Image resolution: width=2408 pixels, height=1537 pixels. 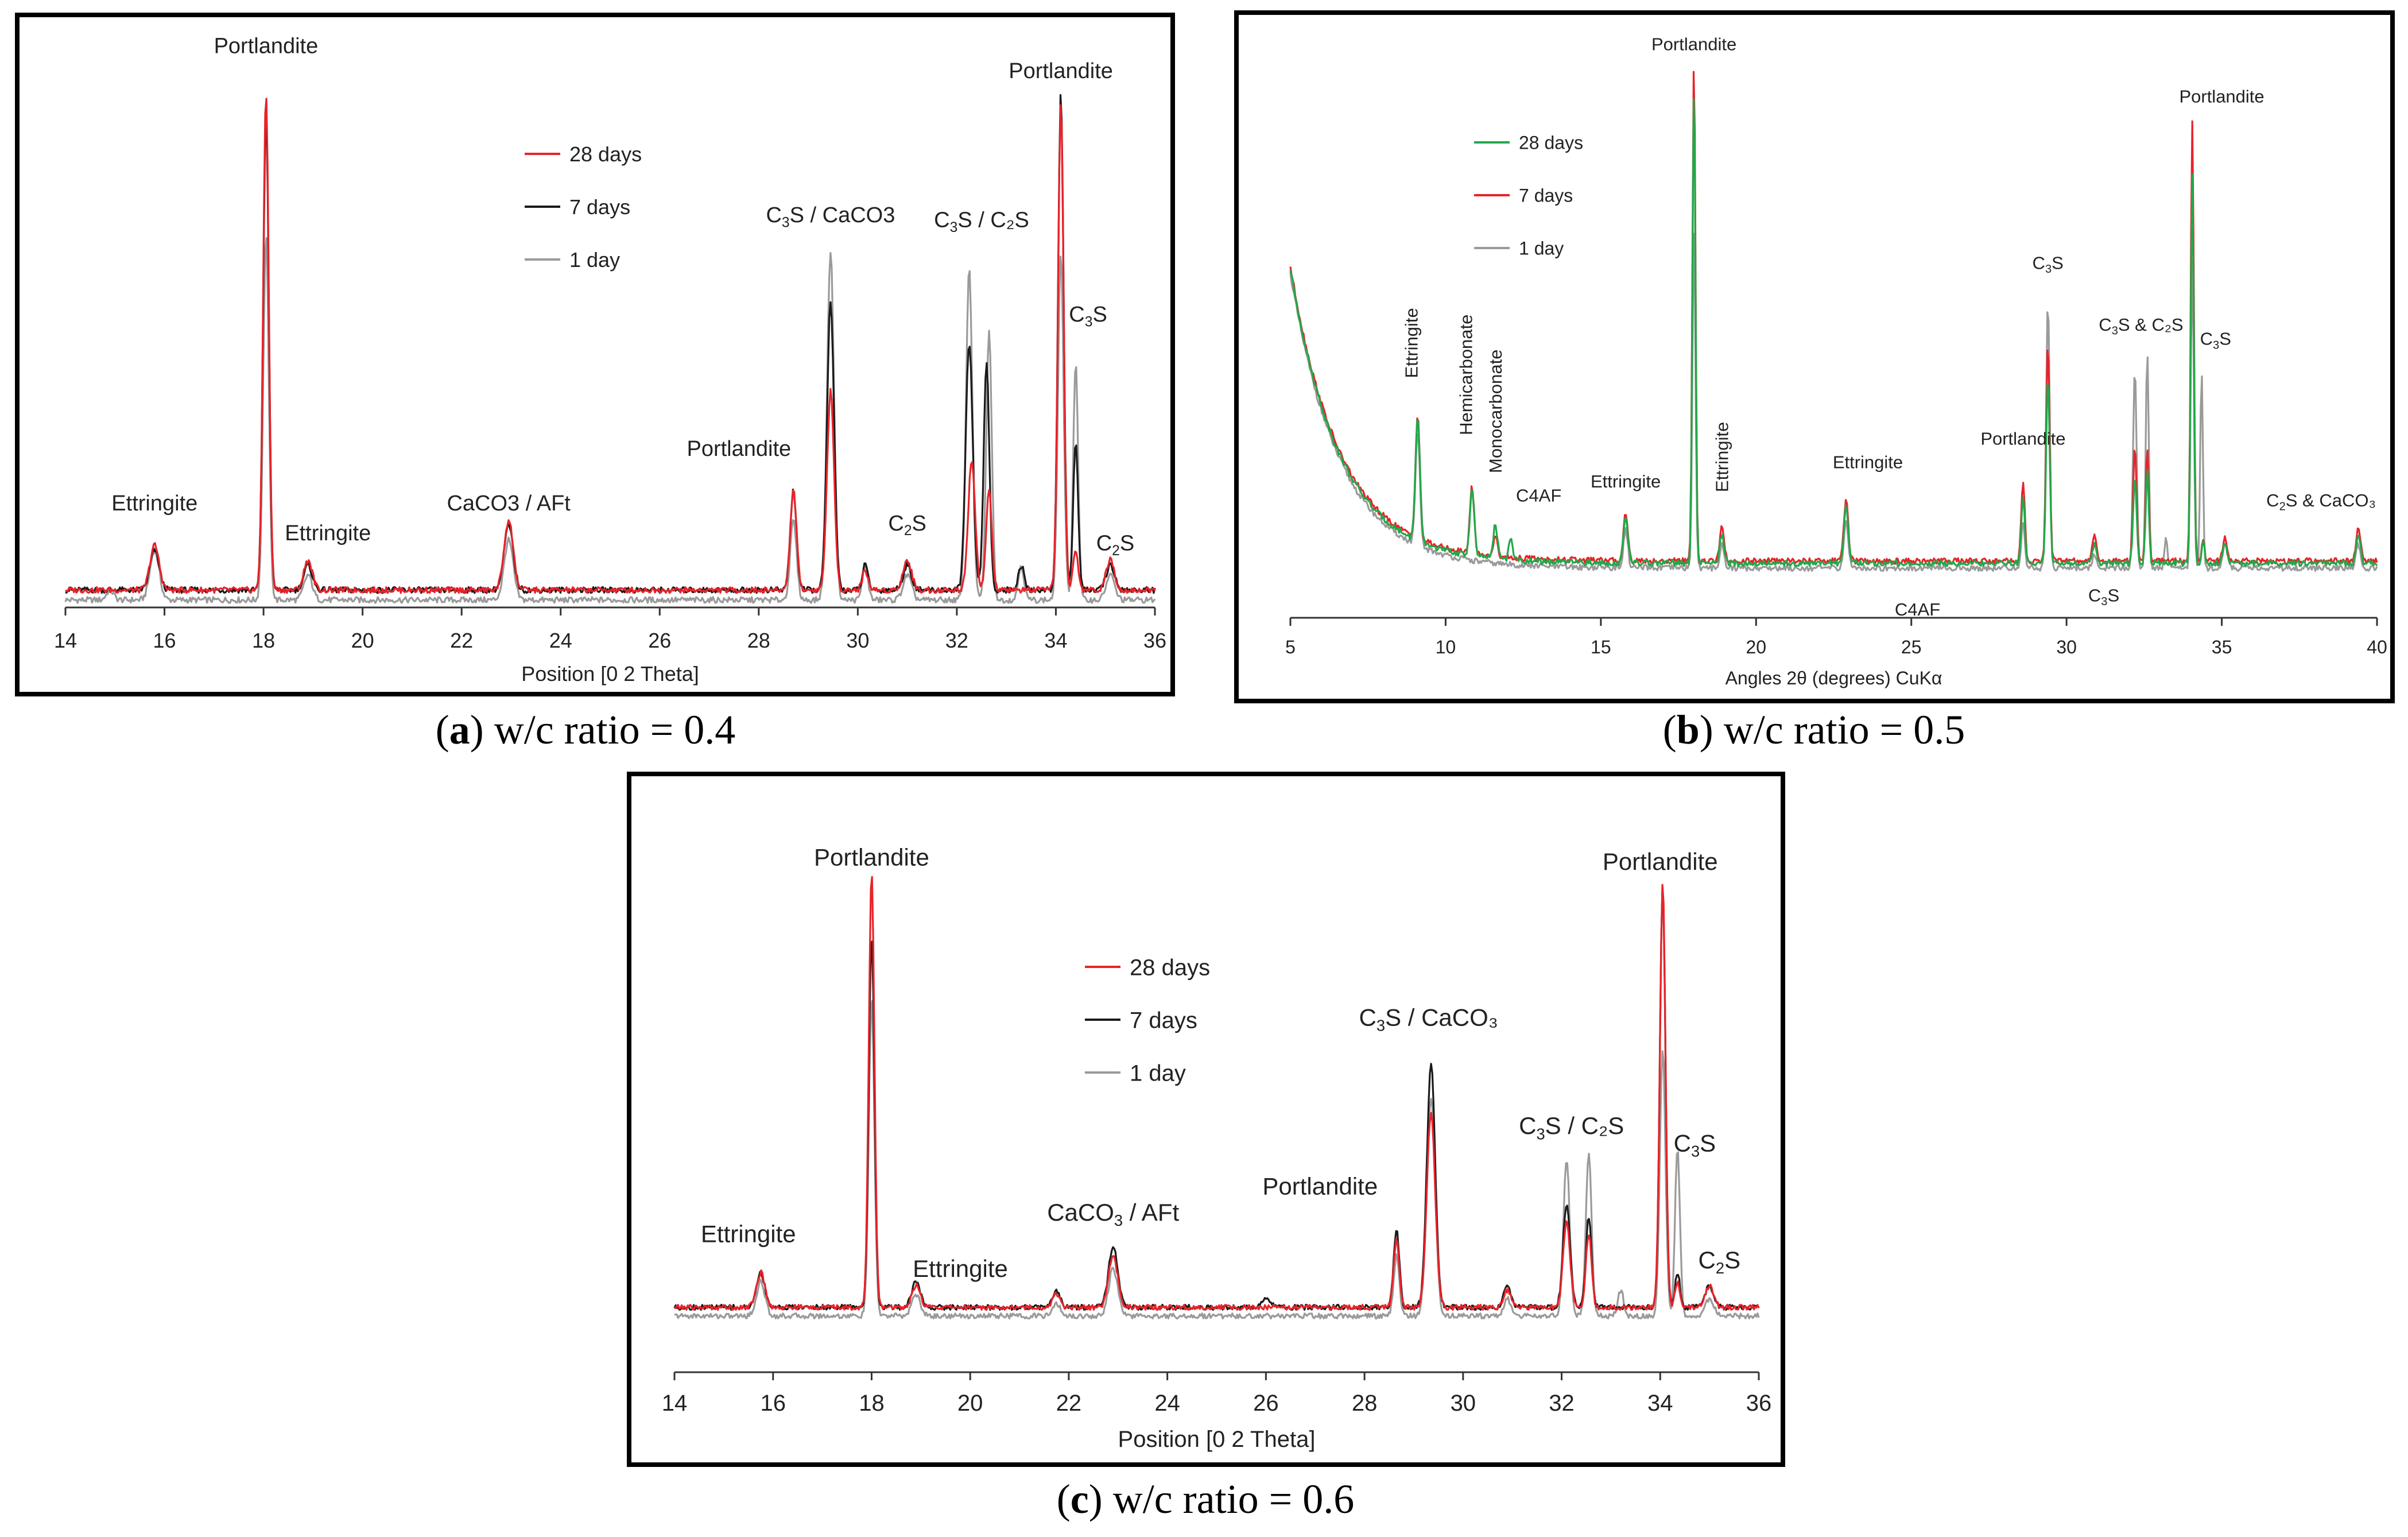 I want to click on x-tick-label: 5, so click(x=1290, y=647).